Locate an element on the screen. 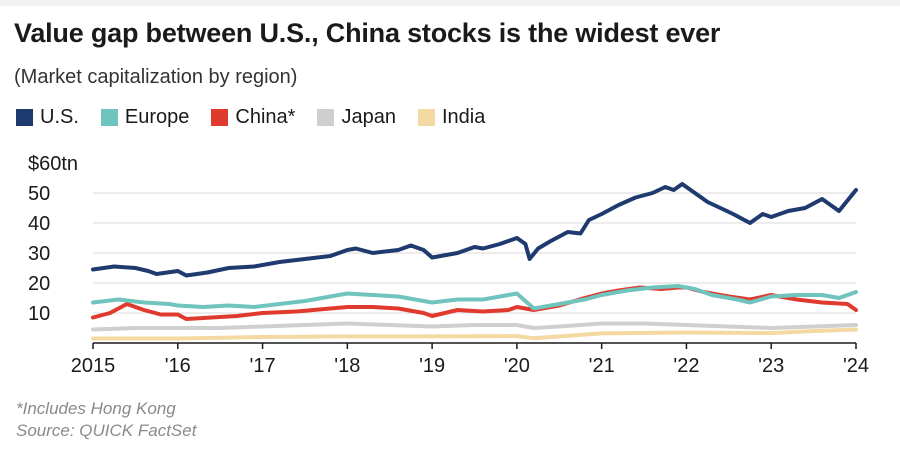 The width and height of the screenshot is (900, 460). legend-label: Japan is located at coordinates (368, 117).